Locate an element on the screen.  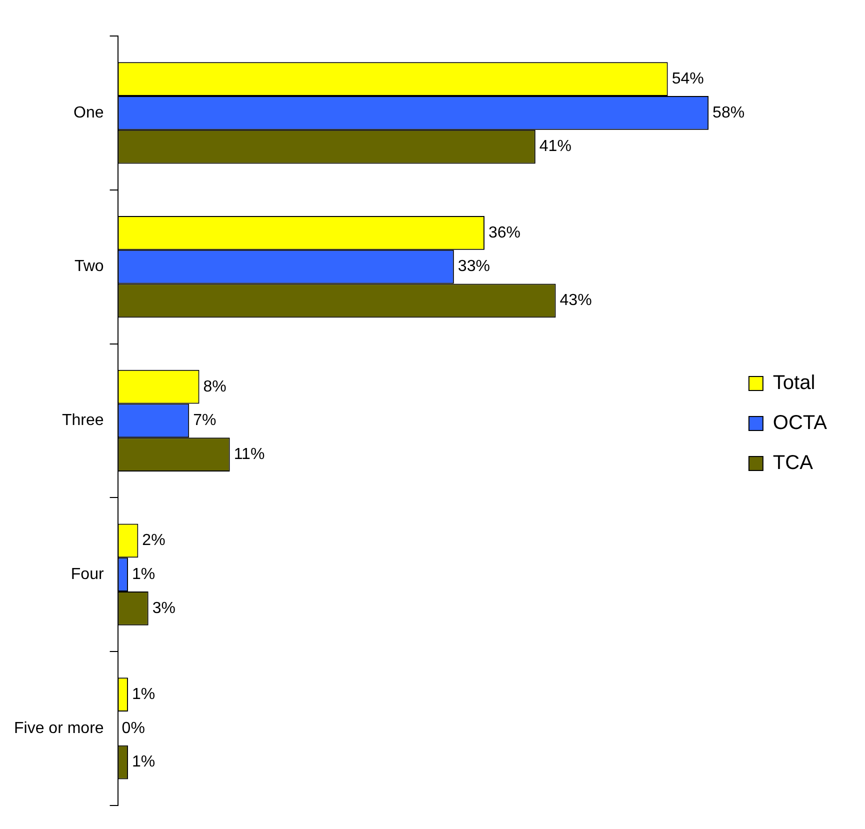
data-label: 58% is located at coordinates (728, 113).